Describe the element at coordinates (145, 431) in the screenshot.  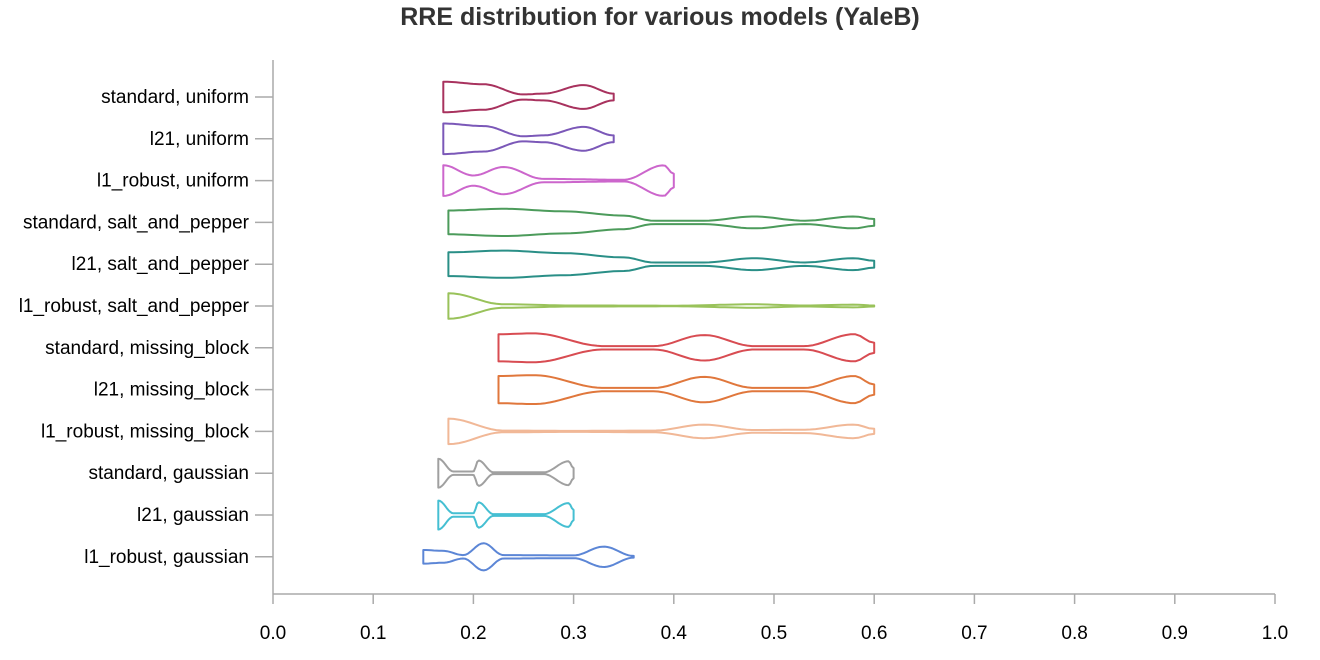
I see `y-tick-label: l1_robust, missing_block` at that location.